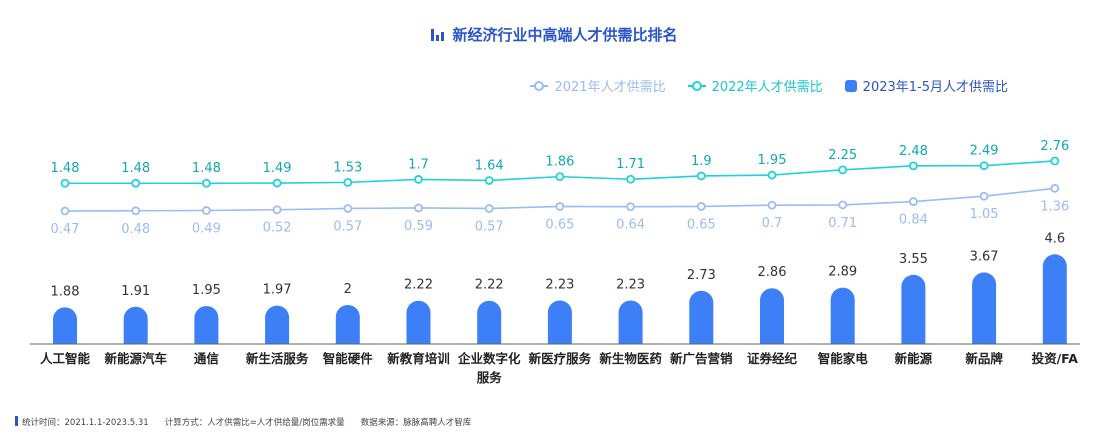  I want to click on x-tick-label: 新教育培训, so click(418, 358).